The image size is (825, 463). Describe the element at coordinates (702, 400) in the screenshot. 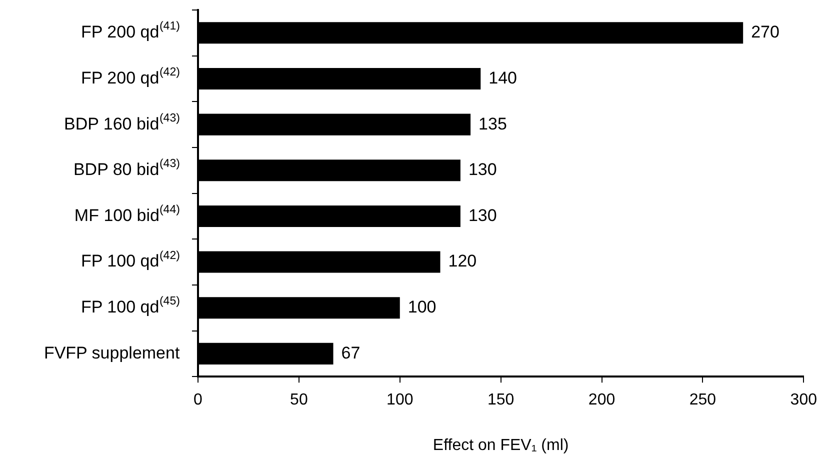

I see `x-tick-label: 250` at that location.